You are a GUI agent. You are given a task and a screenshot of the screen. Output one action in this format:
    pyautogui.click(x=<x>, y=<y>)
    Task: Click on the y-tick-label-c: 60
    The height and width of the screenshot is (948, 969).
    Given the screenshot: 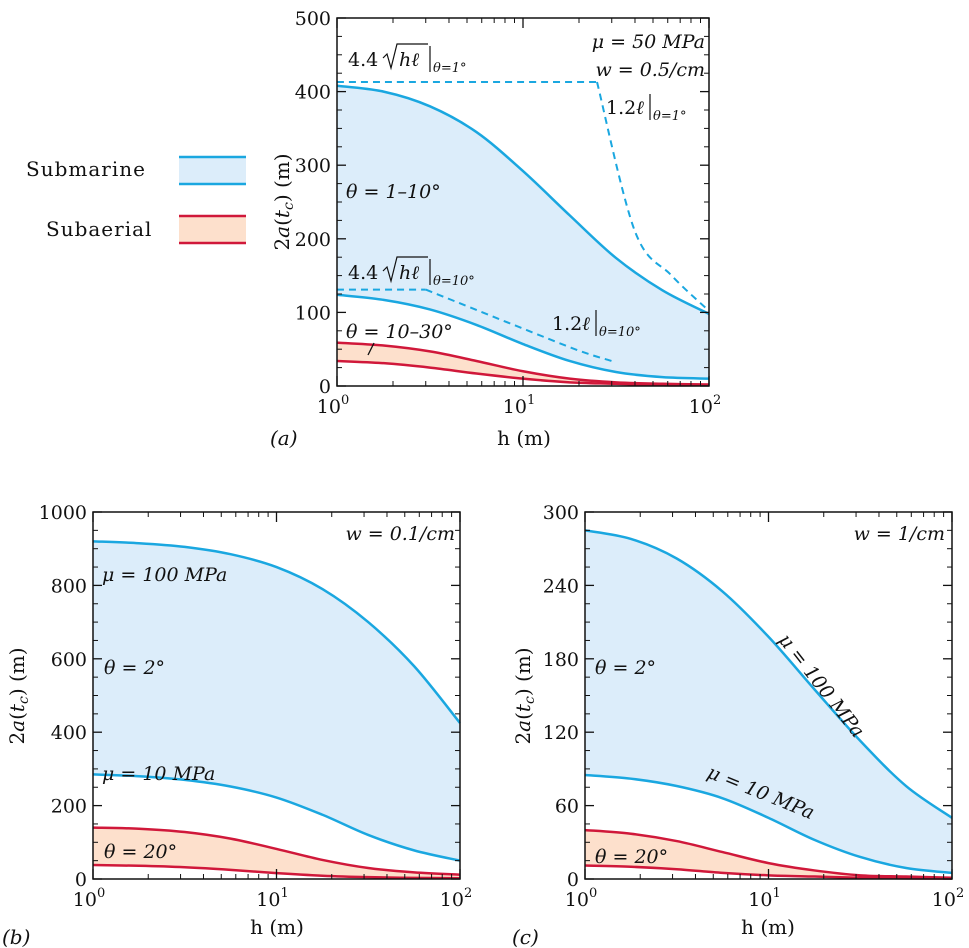 What is the action you would take?
    pyautogui.click(x=567, y=807)
    